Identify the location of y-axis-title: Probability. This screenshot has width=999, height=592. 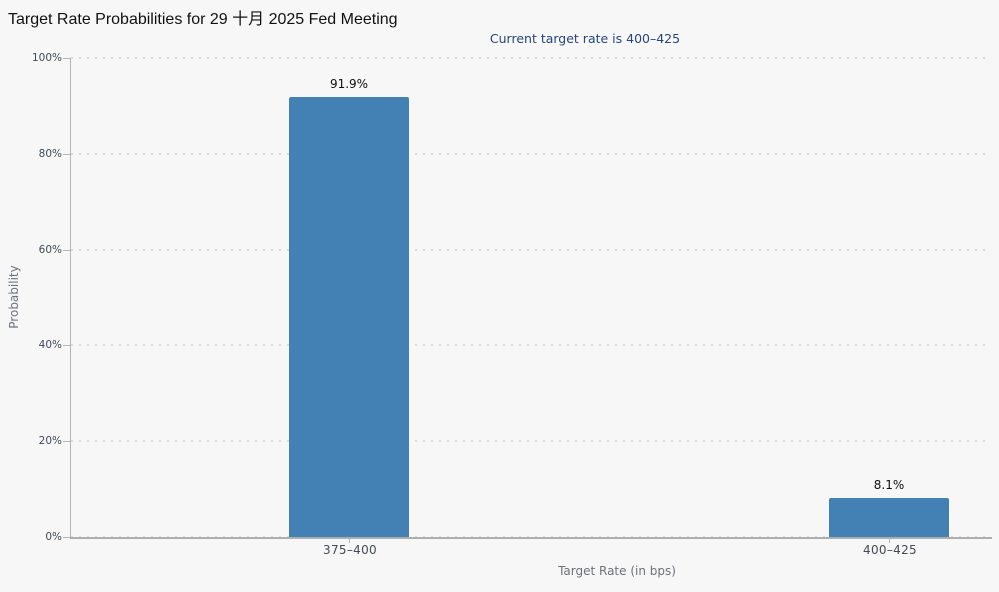
(14, 297).